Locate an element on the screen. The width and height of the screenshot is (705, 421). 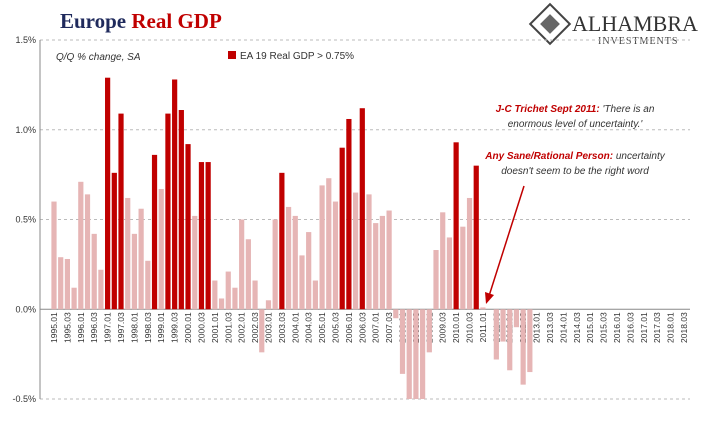
x-tick-label: 2010.01 is located at coordinates (456, 327).